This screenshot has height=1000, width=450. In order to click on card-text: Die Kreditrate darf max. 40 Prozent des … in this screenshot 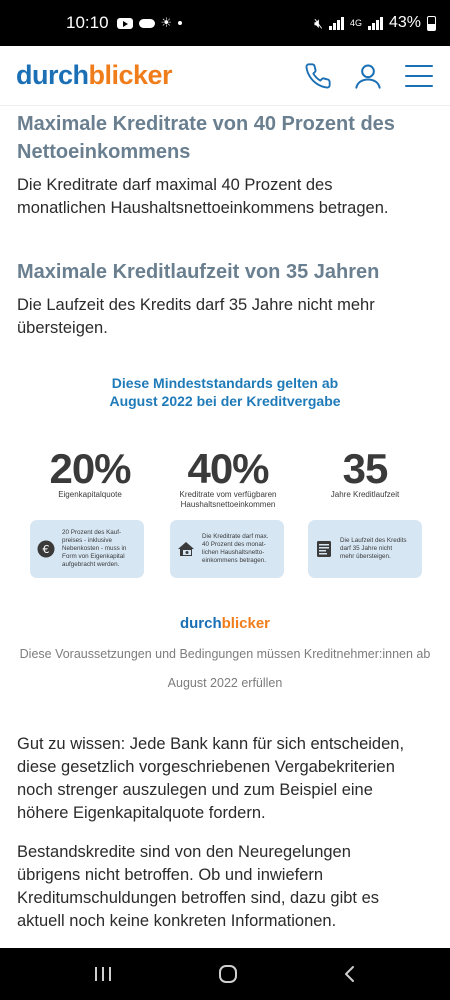, I will do `click(235, 549)`.